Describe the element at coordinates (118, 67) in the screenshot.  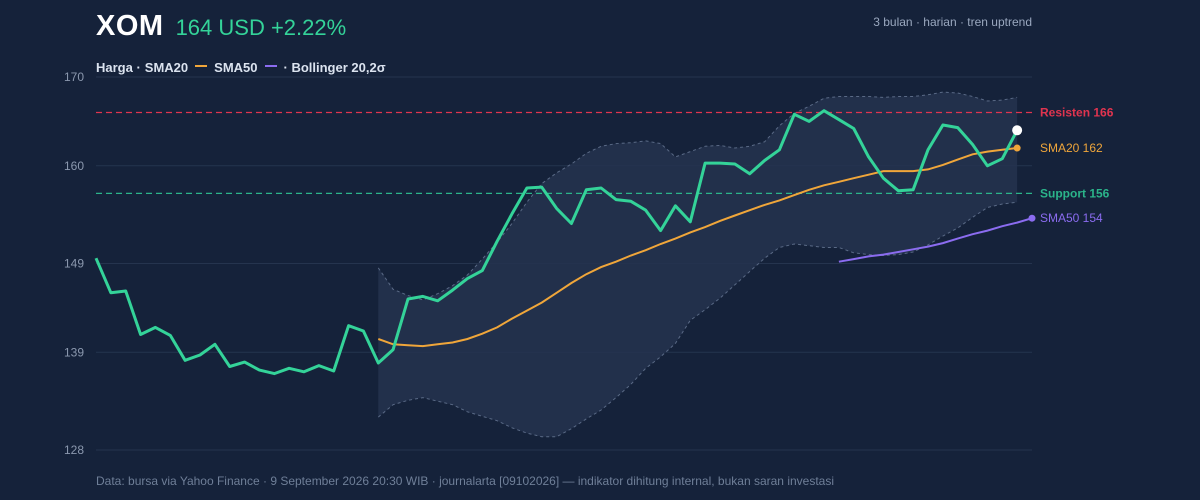
I see `legend-price: Harga ·` at that location.